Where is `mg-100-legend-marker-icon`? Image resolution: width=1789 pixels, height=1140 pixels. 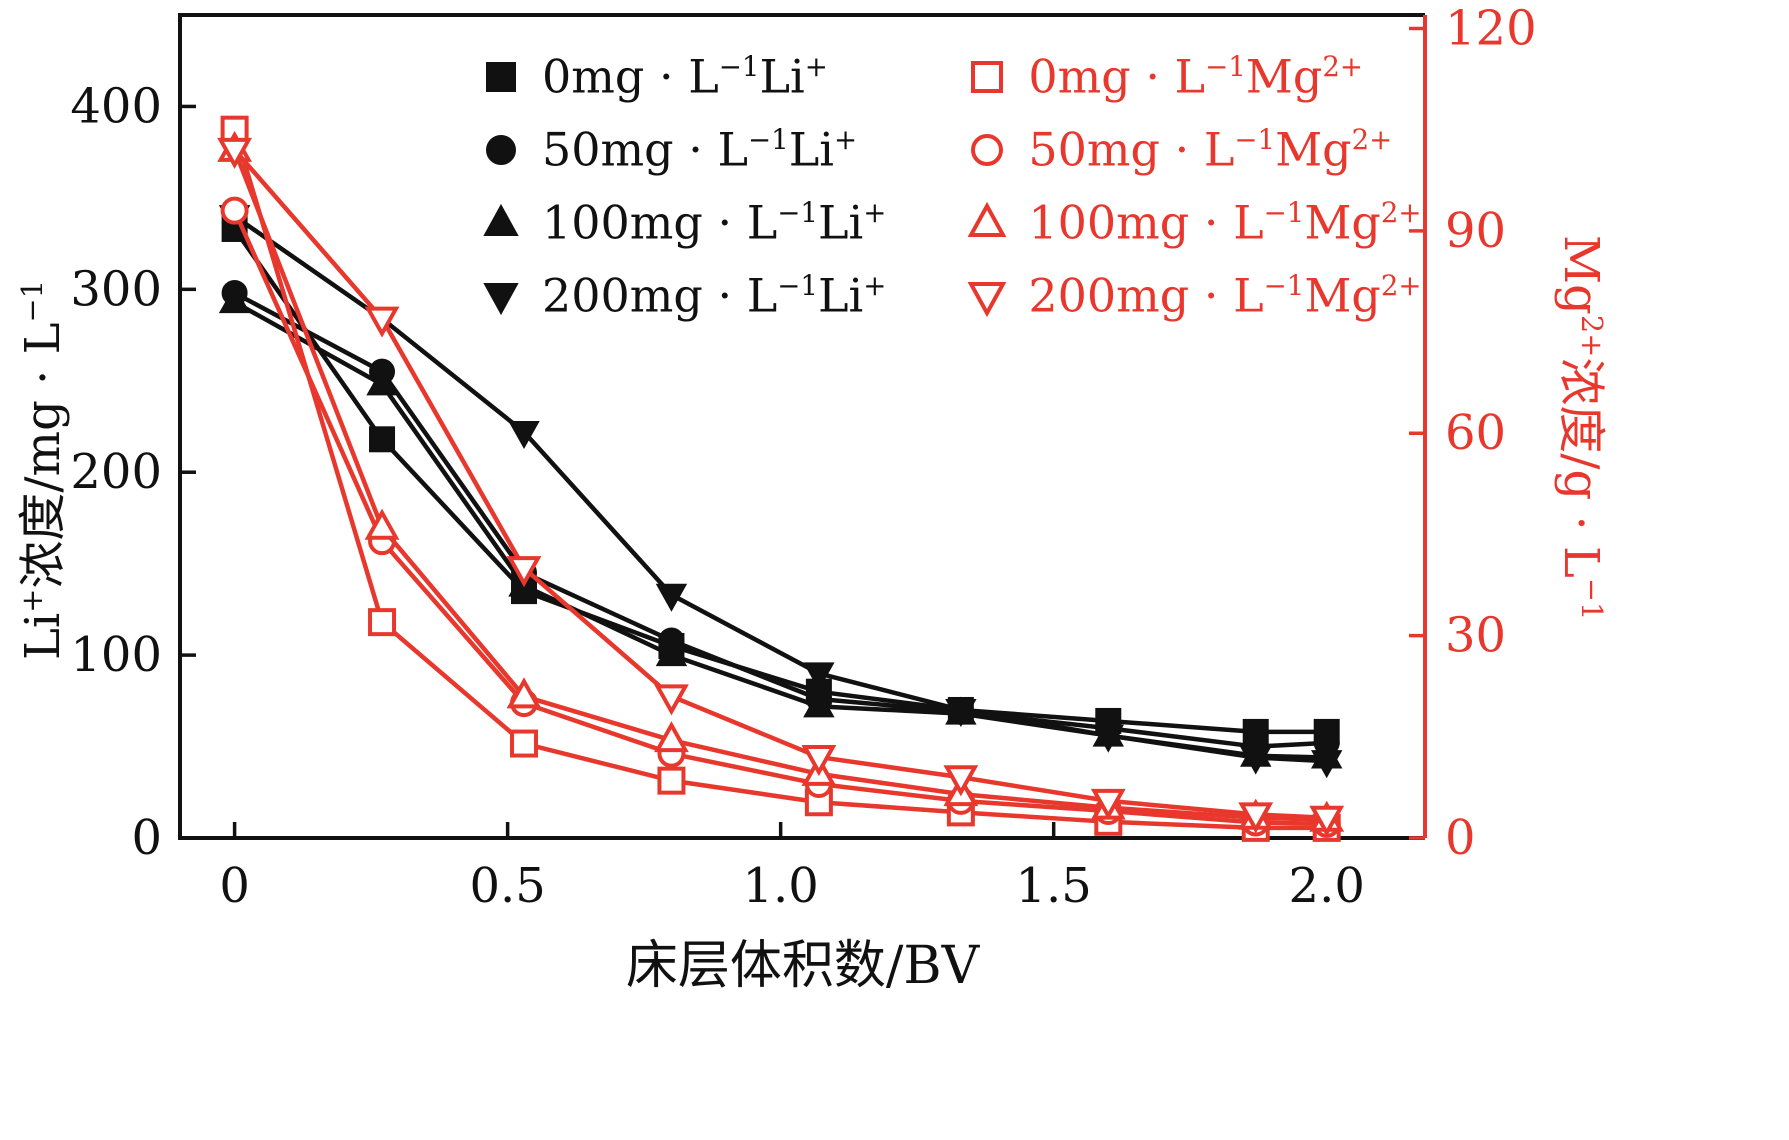 mg-100-legend-marker-icon is located at coordinates (987, 219).